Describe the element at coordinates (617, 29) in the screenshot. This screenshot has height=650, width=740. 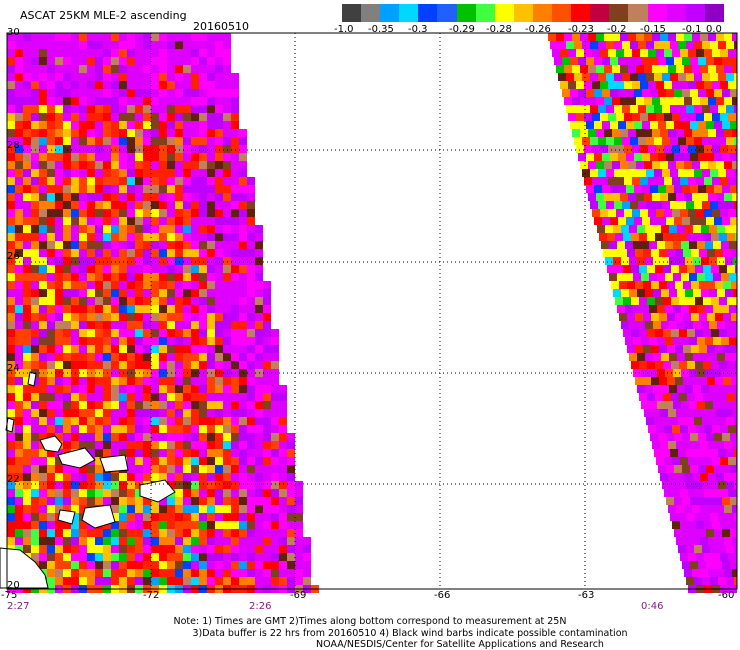
I see `colorbar-label: -0.2` at that location.